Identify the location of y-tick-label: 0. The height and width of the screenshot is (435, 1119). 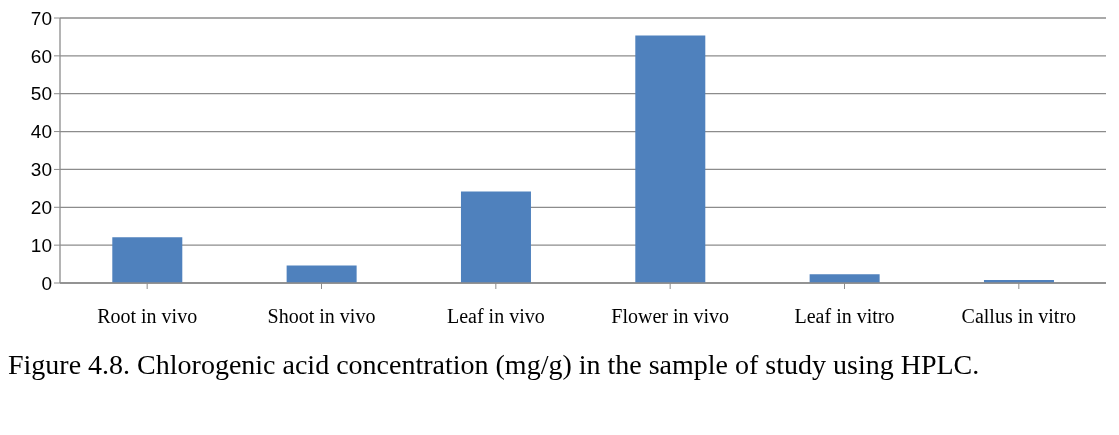
(46, 283).